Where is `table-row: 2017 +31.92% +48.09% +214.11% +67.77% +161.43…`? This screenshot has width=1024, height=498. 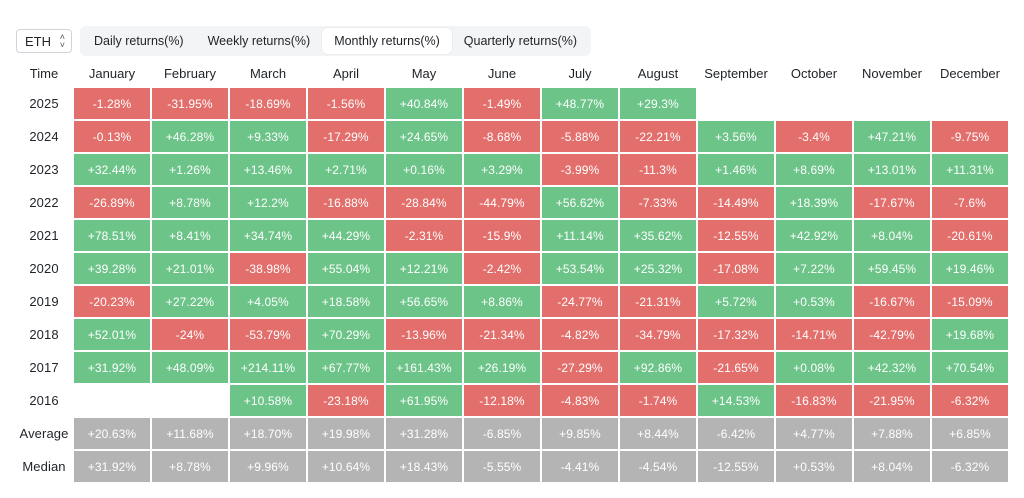 table-row: 2017 +31.92% +48.09% +214.11% +67.77% +161.43… is located at coordinates (512, 367).